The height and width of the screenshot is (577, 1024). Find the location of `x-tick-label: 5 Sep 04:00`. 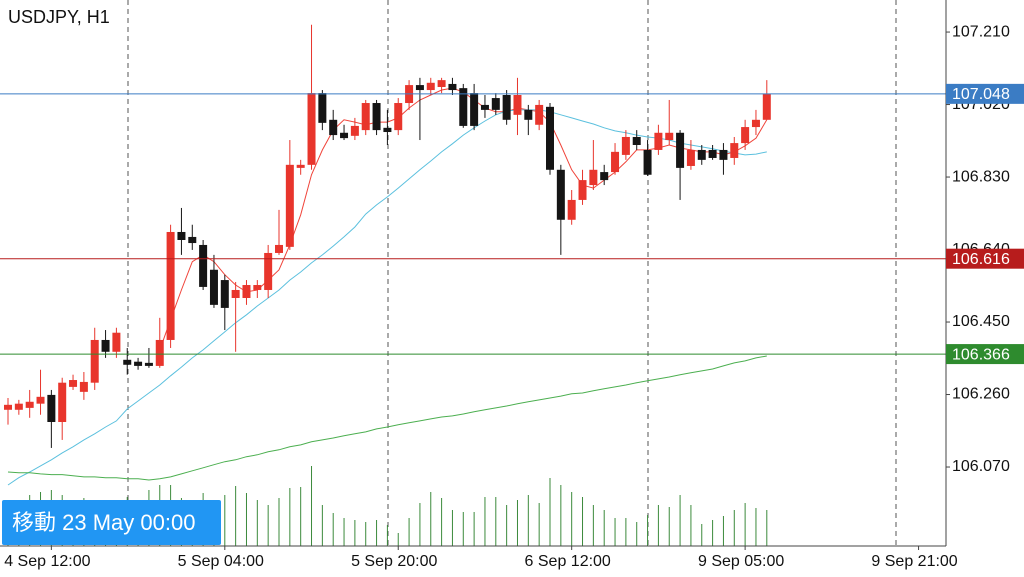

x-tick-label: 5 Sep 04:00 is located at coordinates (221, 561).